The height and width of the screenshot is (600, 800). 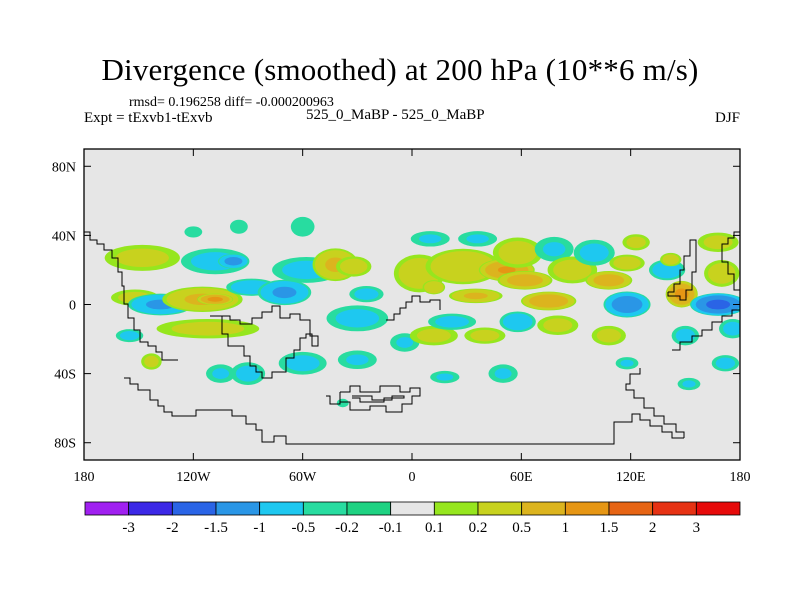 I want to click on x-tick-label-0: 180, so click(x=84, y=477).